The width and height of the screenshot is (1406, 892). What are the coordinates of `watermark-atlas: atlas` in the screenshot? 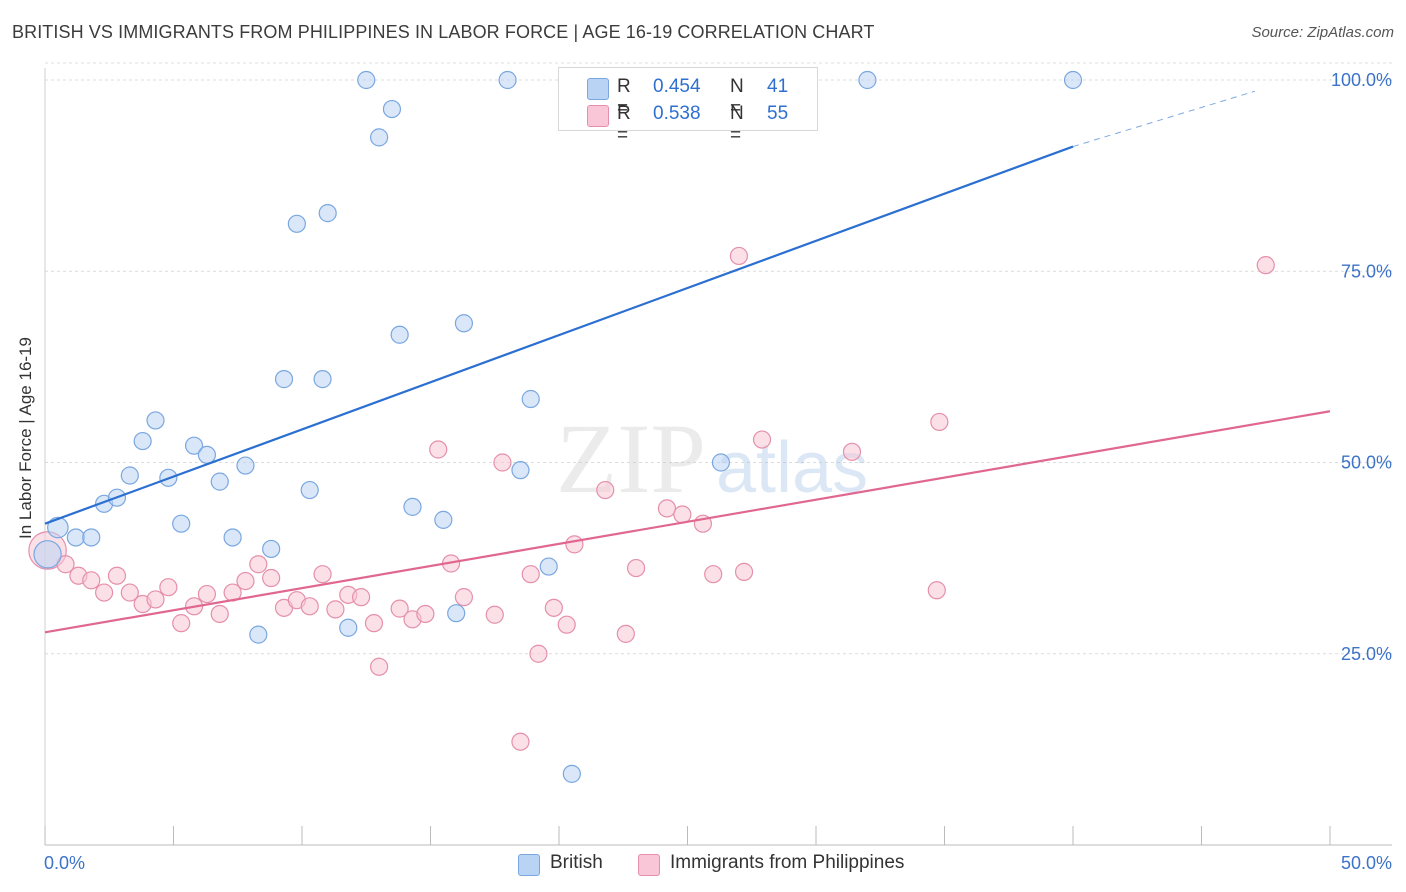 It's located at (792, 468).